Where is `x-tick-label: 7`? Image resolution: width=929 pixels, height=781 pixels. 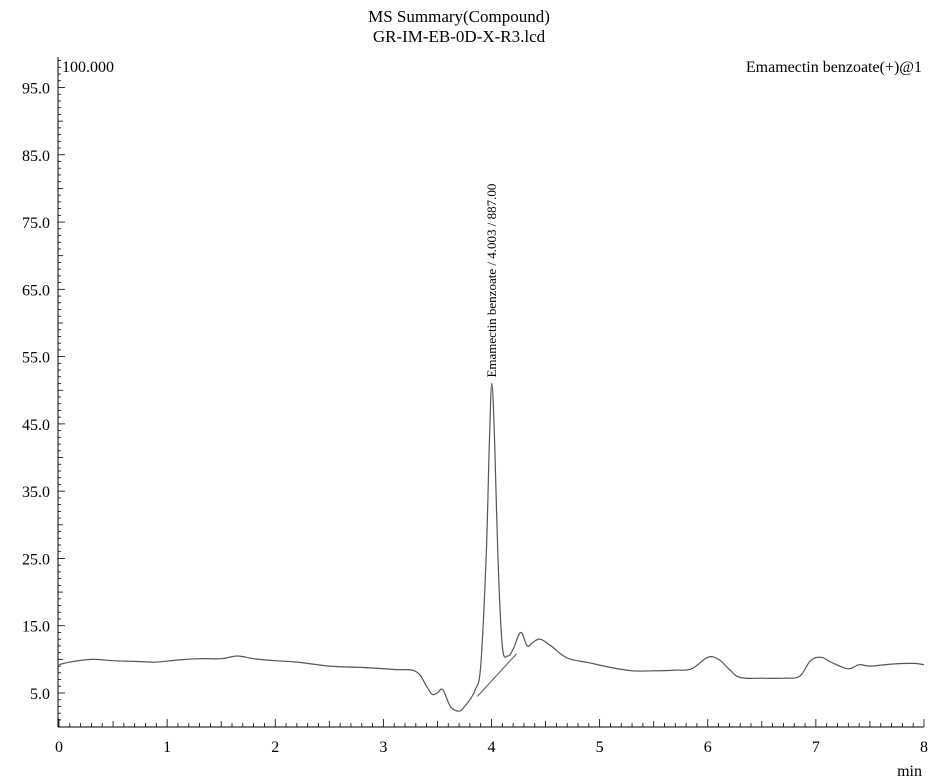
x-tick-label: 7 is located at coordinates (816, 747).